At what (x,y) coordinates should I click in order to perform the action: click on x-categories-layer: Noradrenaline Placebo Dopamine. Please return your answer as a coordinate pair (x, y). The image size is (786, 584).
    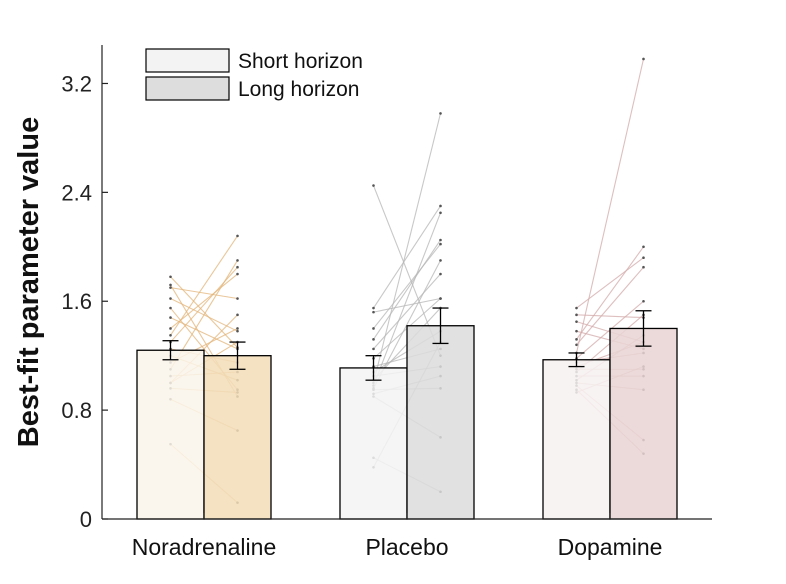
    Looking at the image, I should click on (397, 536).